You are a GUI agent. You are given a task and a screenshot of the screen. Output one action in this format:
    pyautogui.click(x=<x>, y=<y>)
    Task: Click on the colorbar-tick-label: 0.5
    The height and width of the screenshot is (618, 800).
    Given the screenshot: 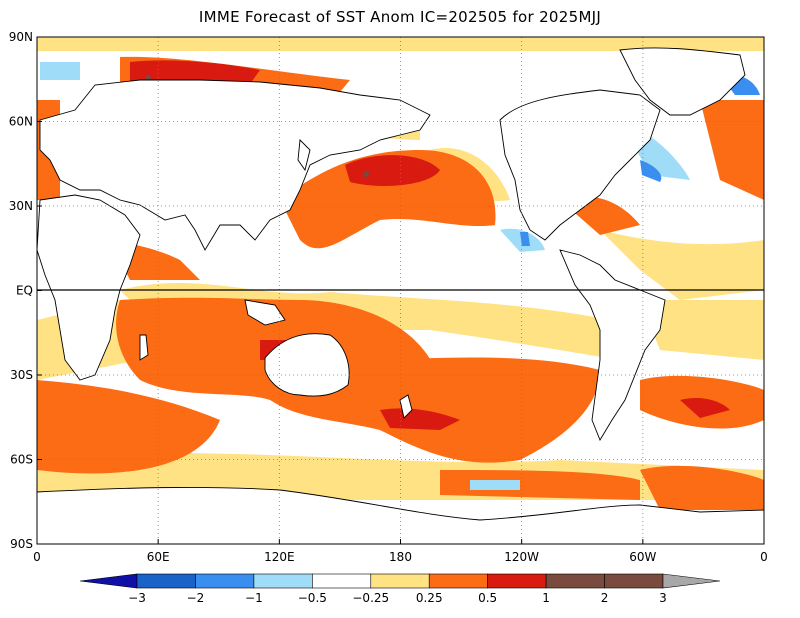 What is the action you would take?
    pyautogui.click(x=487, y=598)
    